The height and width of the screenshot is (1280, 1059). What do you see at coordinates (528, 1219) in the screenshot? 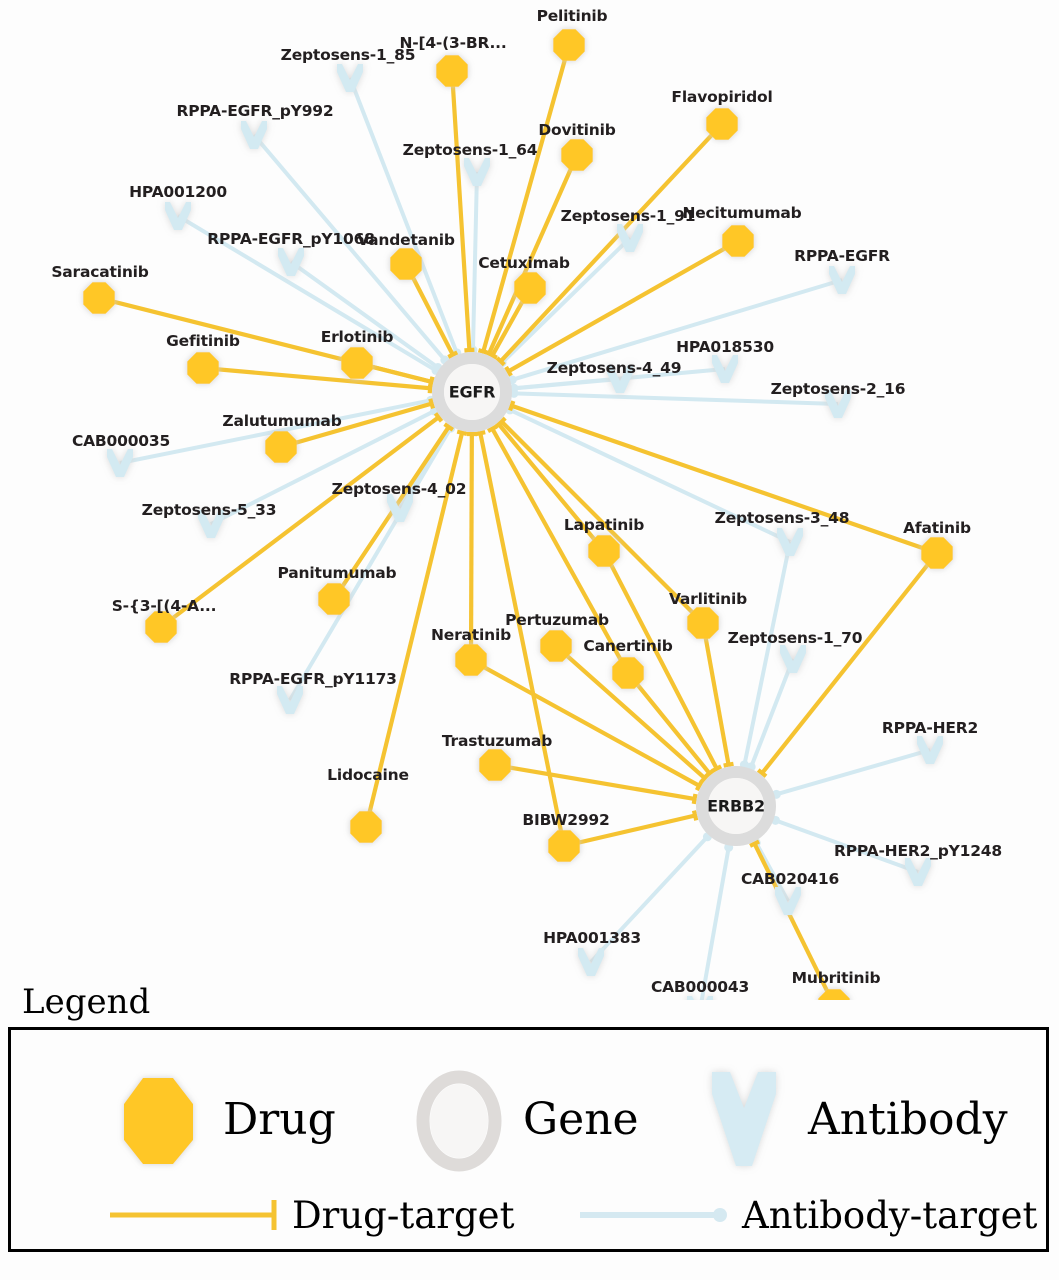
I see `legend-edges-row: Drug-target Antibody-target` at bounding box center [528, 1219].